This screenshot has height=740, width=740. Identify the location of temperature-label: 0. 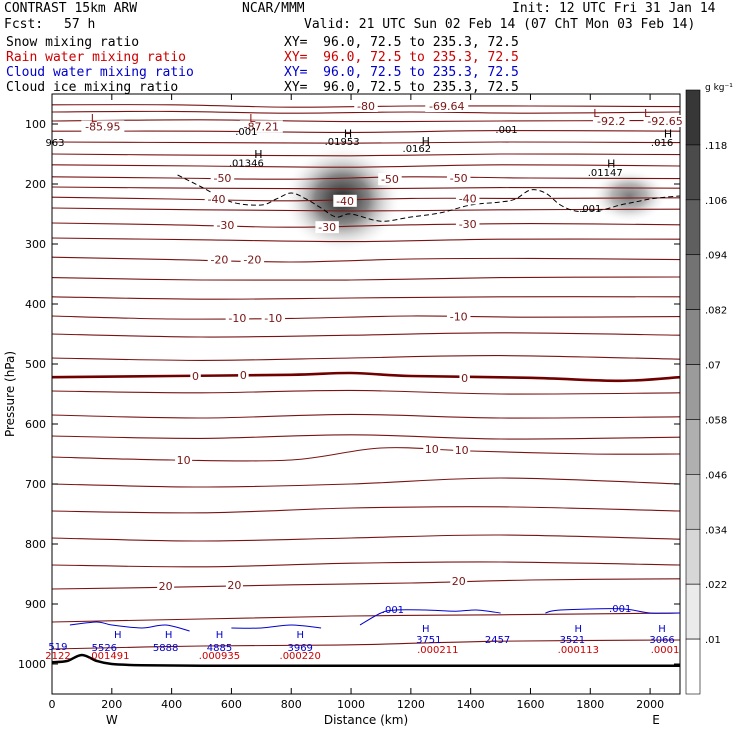
(243, 375).